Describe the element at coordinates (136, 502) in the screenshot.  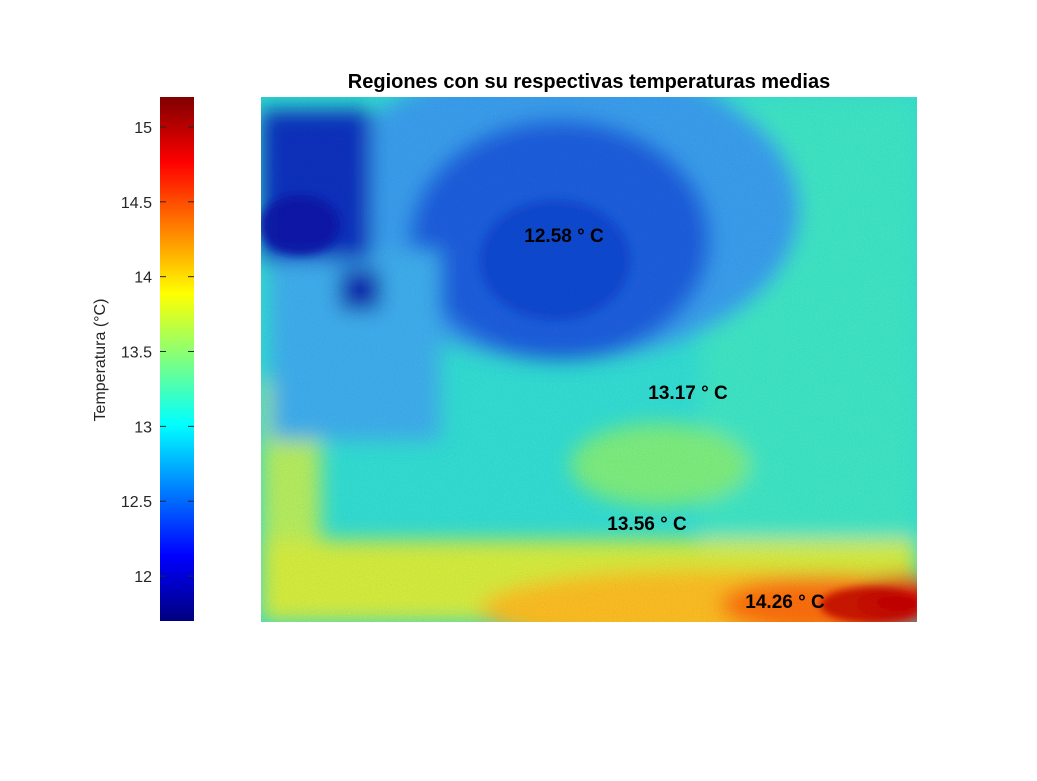
I see `colorbar-tick-label: 12.5` at that location.